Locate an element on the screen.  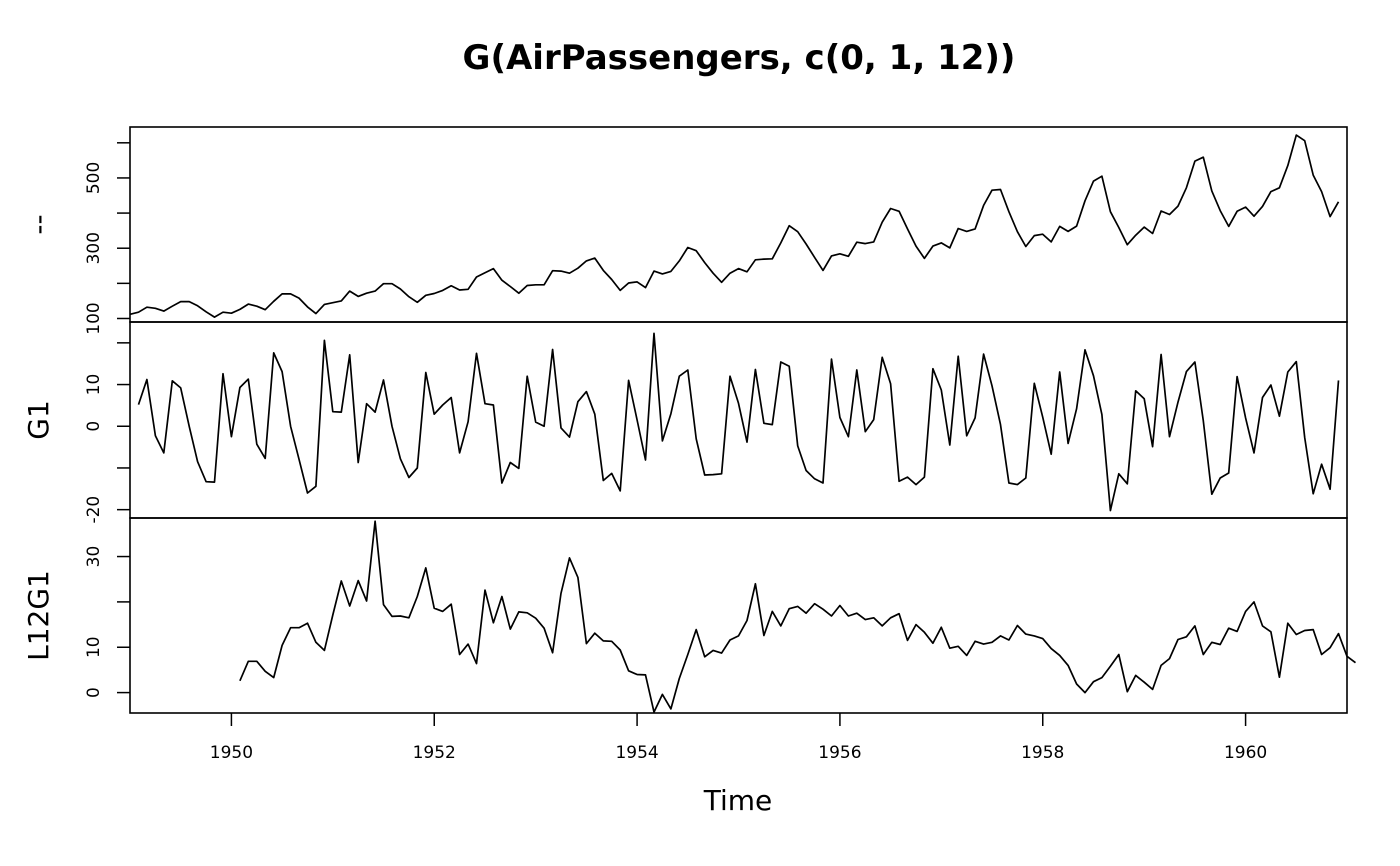
y-tick-label-passengers: 500 is located at coordinates (94, 178).